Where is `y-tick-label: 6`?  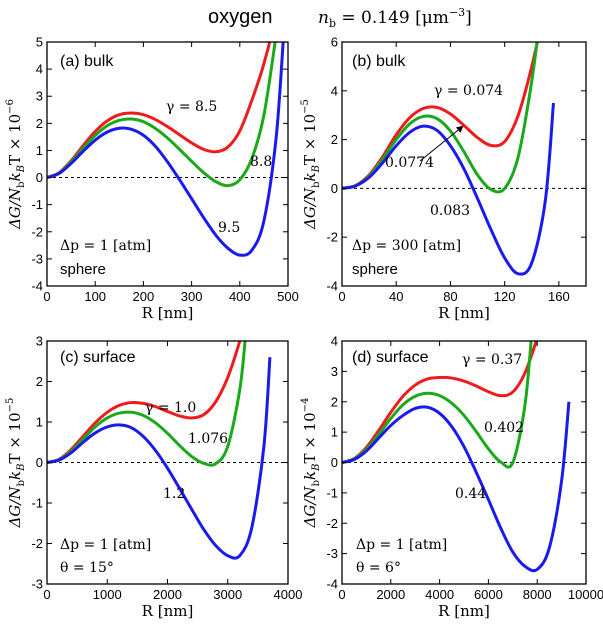 y-tick-label: 6 is located at coordinates (334, 42).